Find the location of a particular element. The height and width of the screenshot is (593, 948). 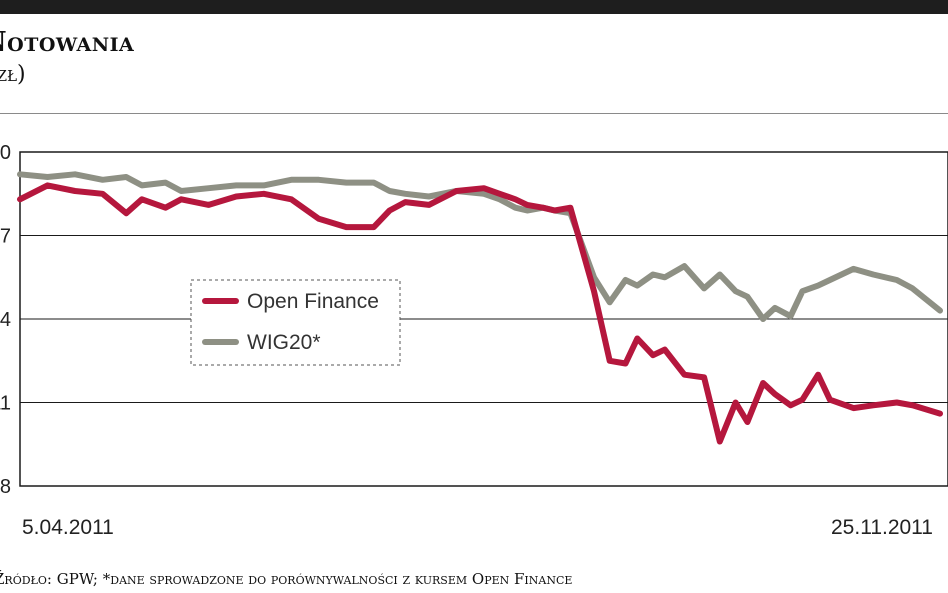

y-tick-label-14: 14 is located at coordinates (5, 320).